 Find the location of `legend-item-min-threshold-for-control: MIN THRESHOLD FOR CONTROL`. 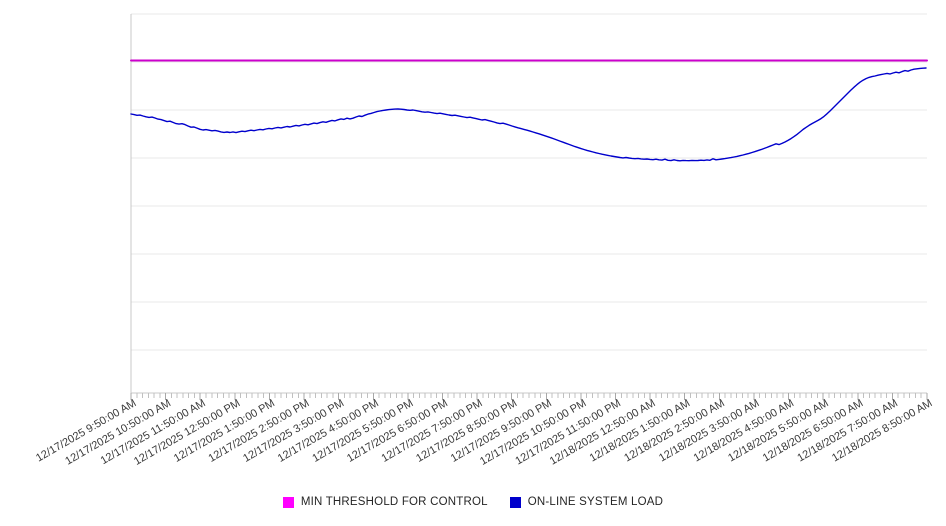

legend-item-min-threshold-for-control: MIN THRESHOLD FOR CONTROL is located at coordinates (385, 502).